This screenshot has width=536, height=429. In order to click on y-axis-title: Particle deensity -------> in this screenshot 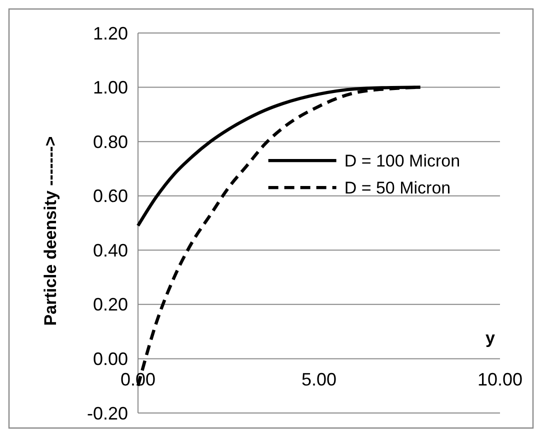, I will do `click(50, 231)`.